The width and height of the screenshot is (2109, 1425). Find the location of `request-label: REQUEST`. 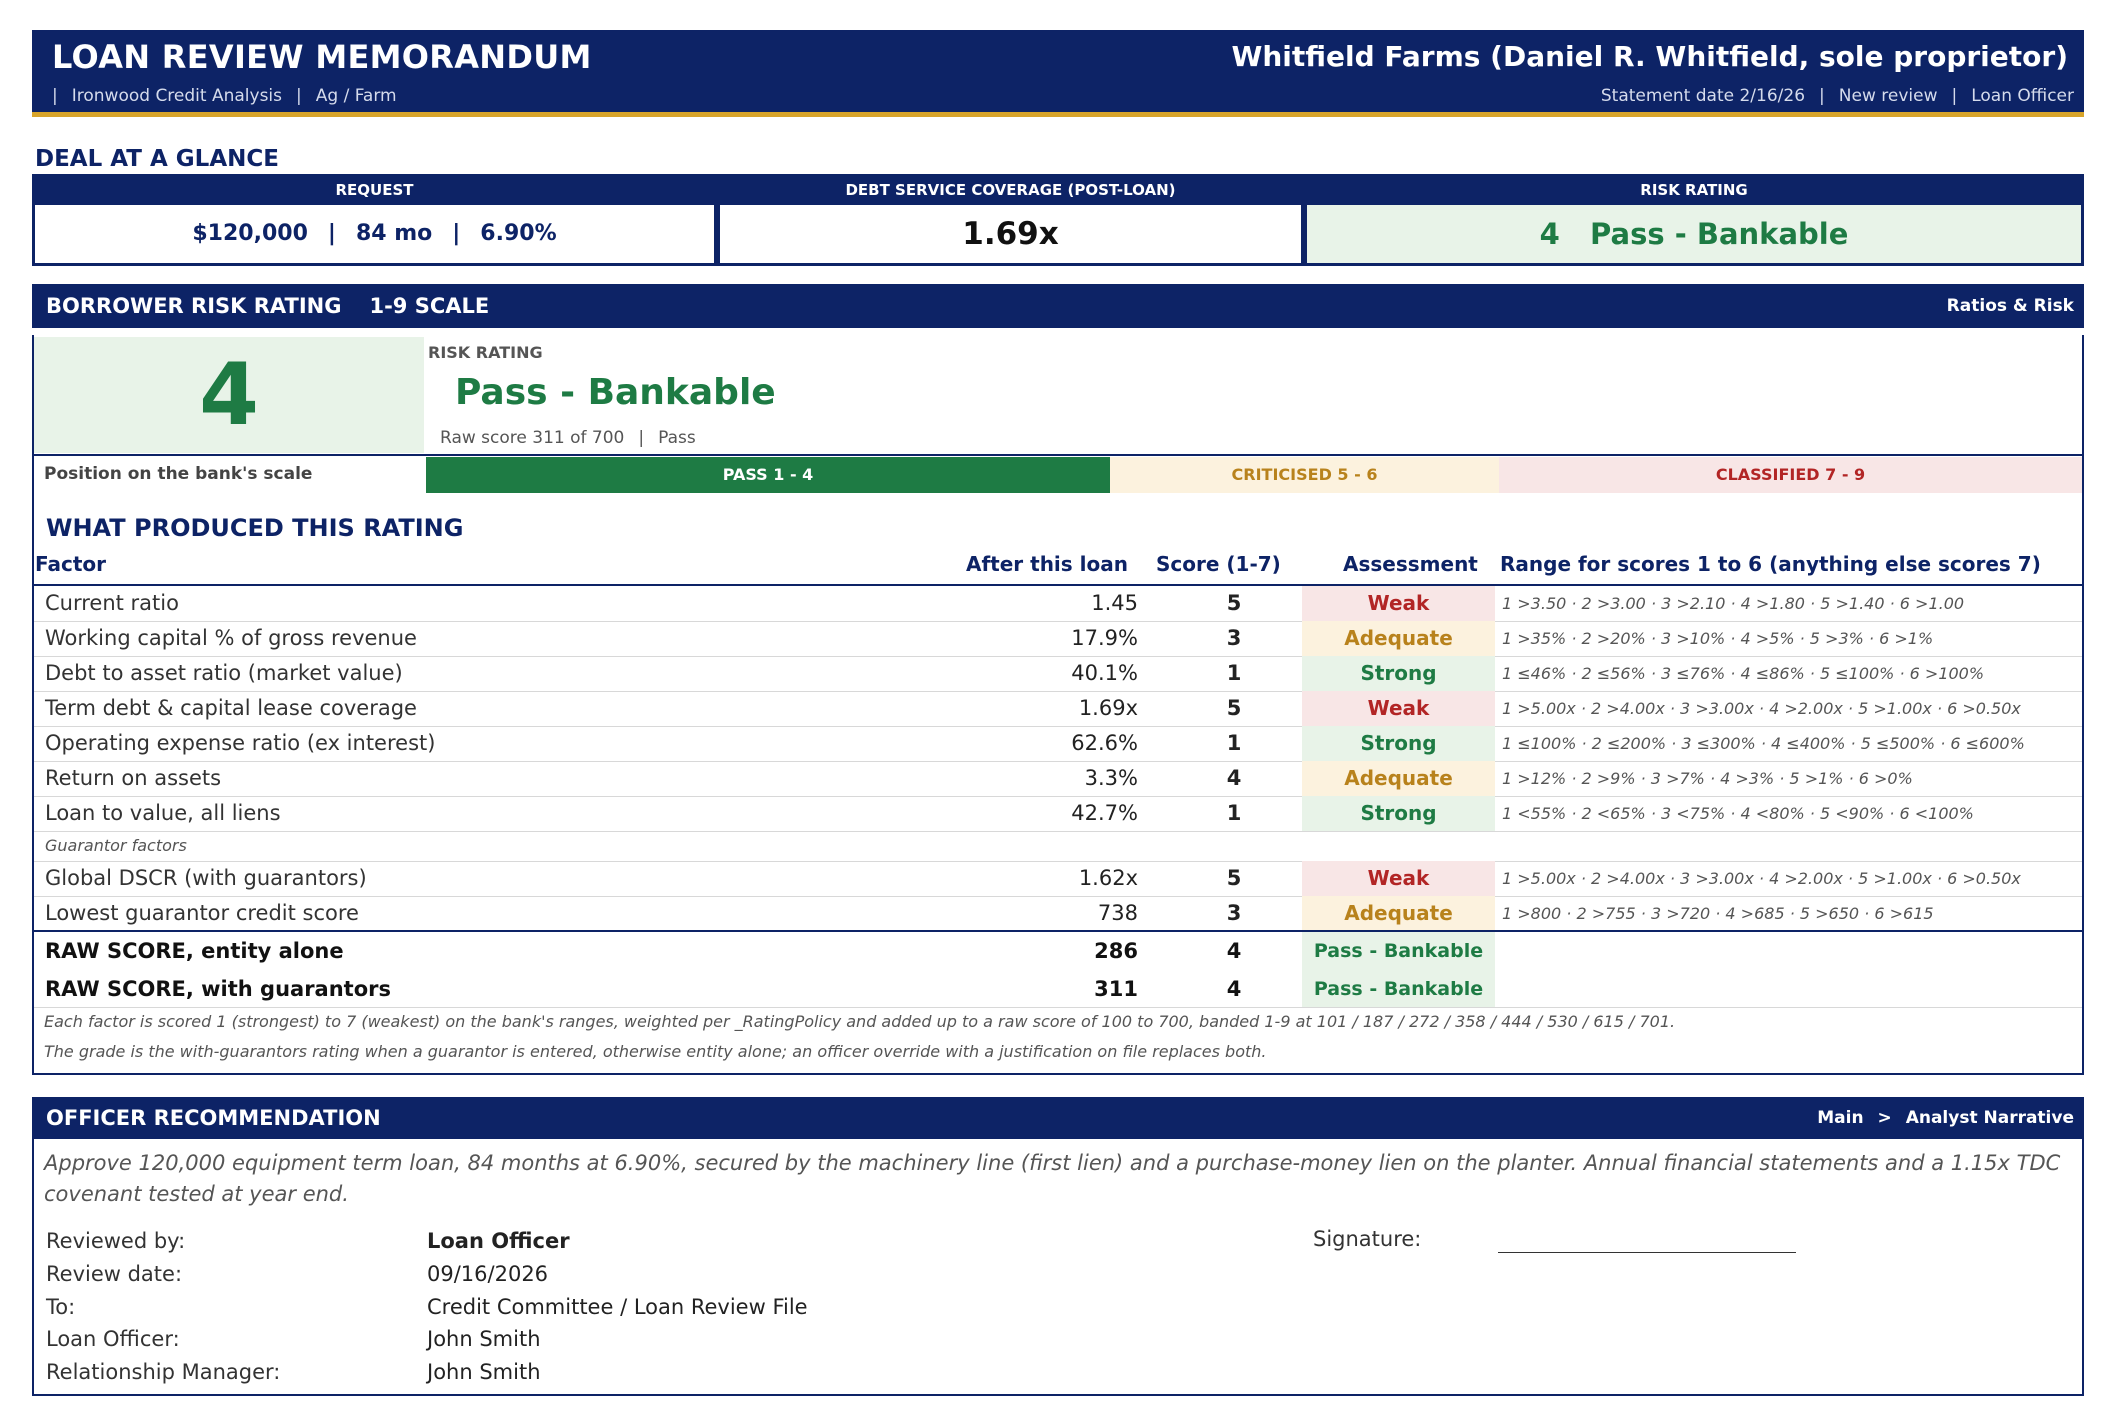

request-label: REQUEST is located at coordinates (374, 191).